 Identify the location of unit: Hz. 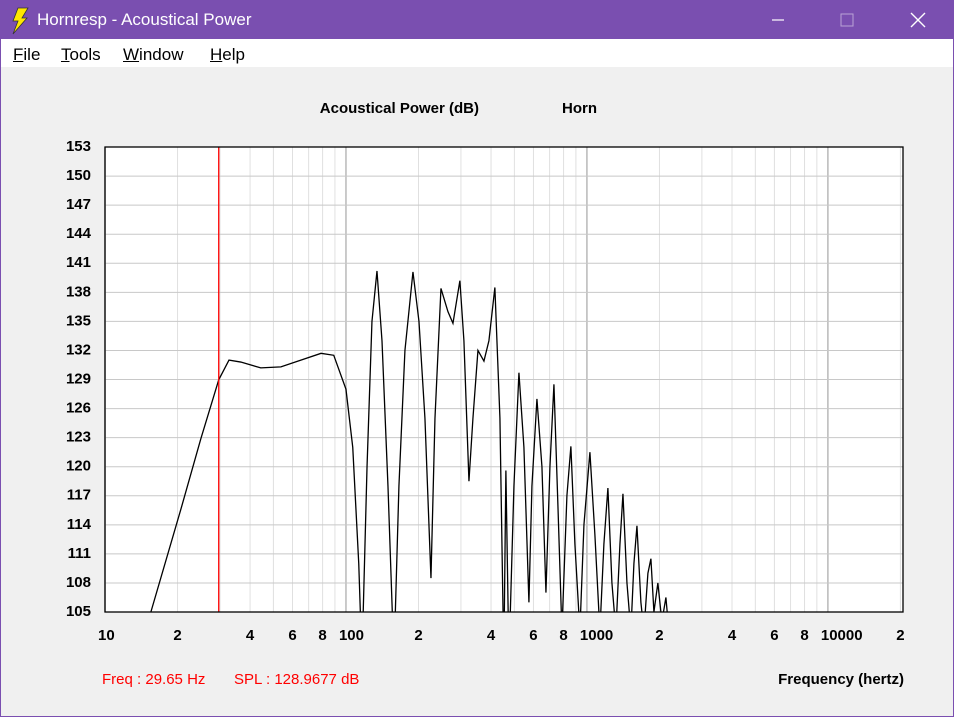
(196, 679).